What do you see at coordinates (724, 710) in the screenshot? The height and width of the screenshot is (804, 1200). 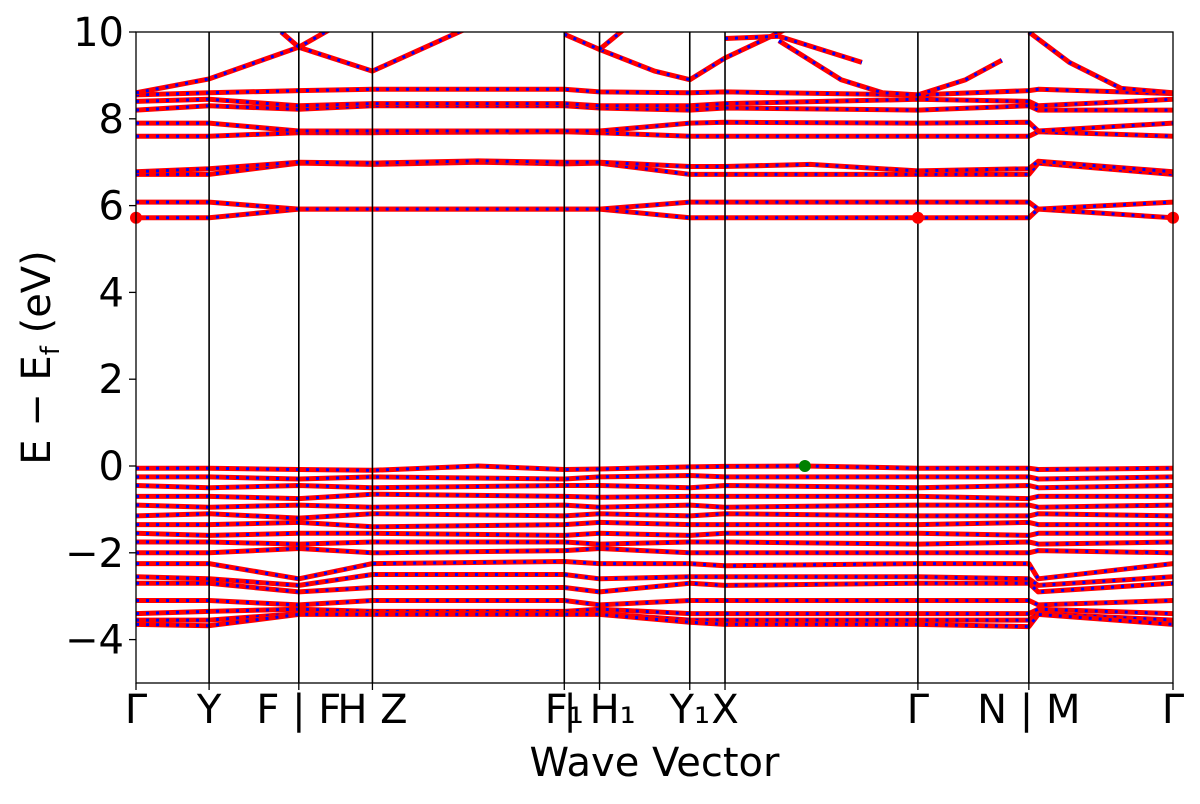 I see `x-tick-label-7: X` at bounding box center [724, 710].